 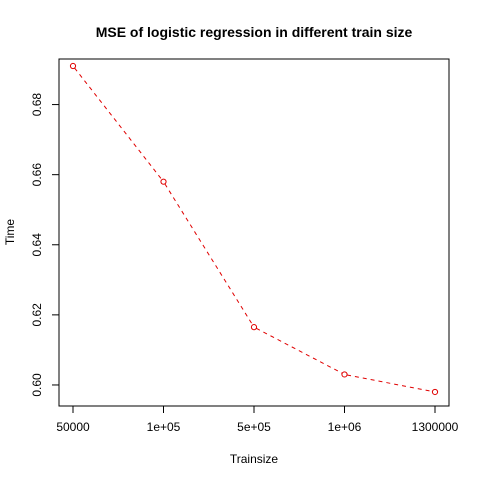 I want to click on x-tick-label: 50000, so click(x=73, y=427).